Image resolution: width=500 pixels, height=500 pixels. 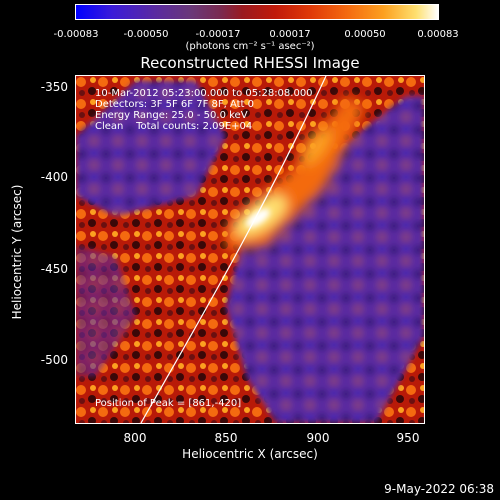 What do you see at coordinates (226, 438) in the screenshot?
I see `x-tick-label: 850` at bounding box center [226, 438].